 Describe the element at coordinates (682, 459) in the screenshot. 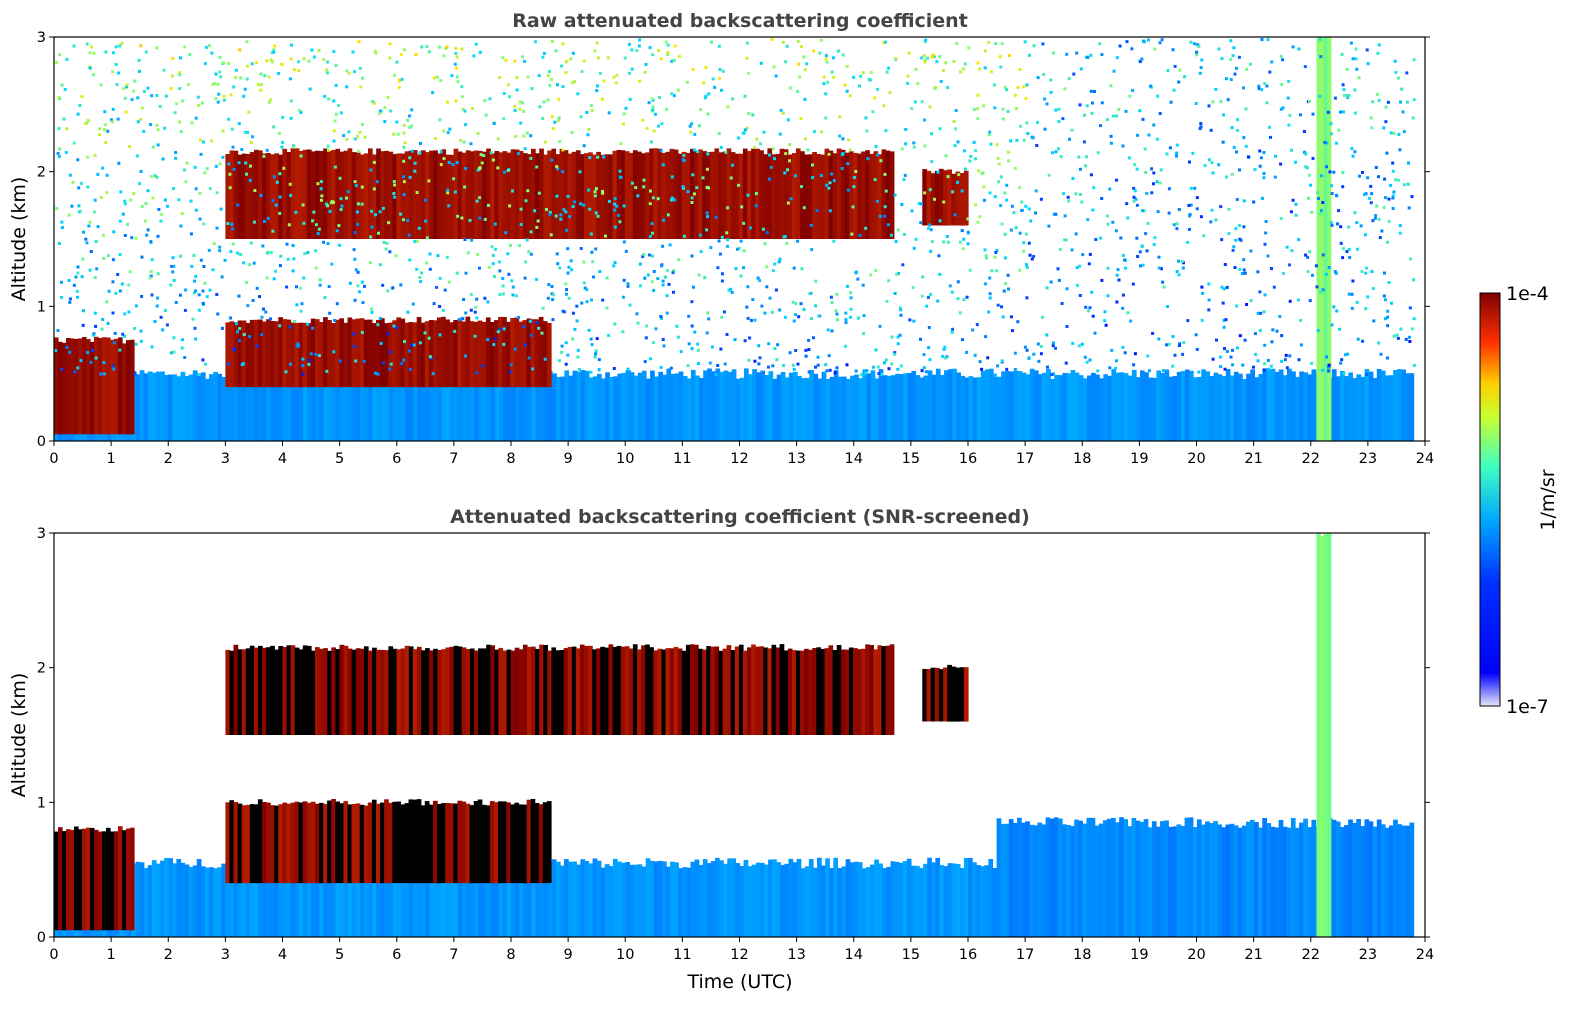

I see `x-tick-label: 11` at that location.